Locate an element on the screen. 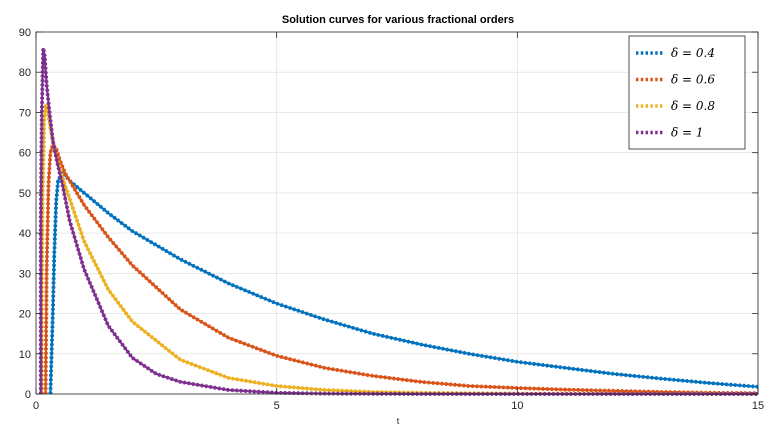 This screenshot has height=426, width=766. x-tick-label: 5 is located at coordinates (277, 406).